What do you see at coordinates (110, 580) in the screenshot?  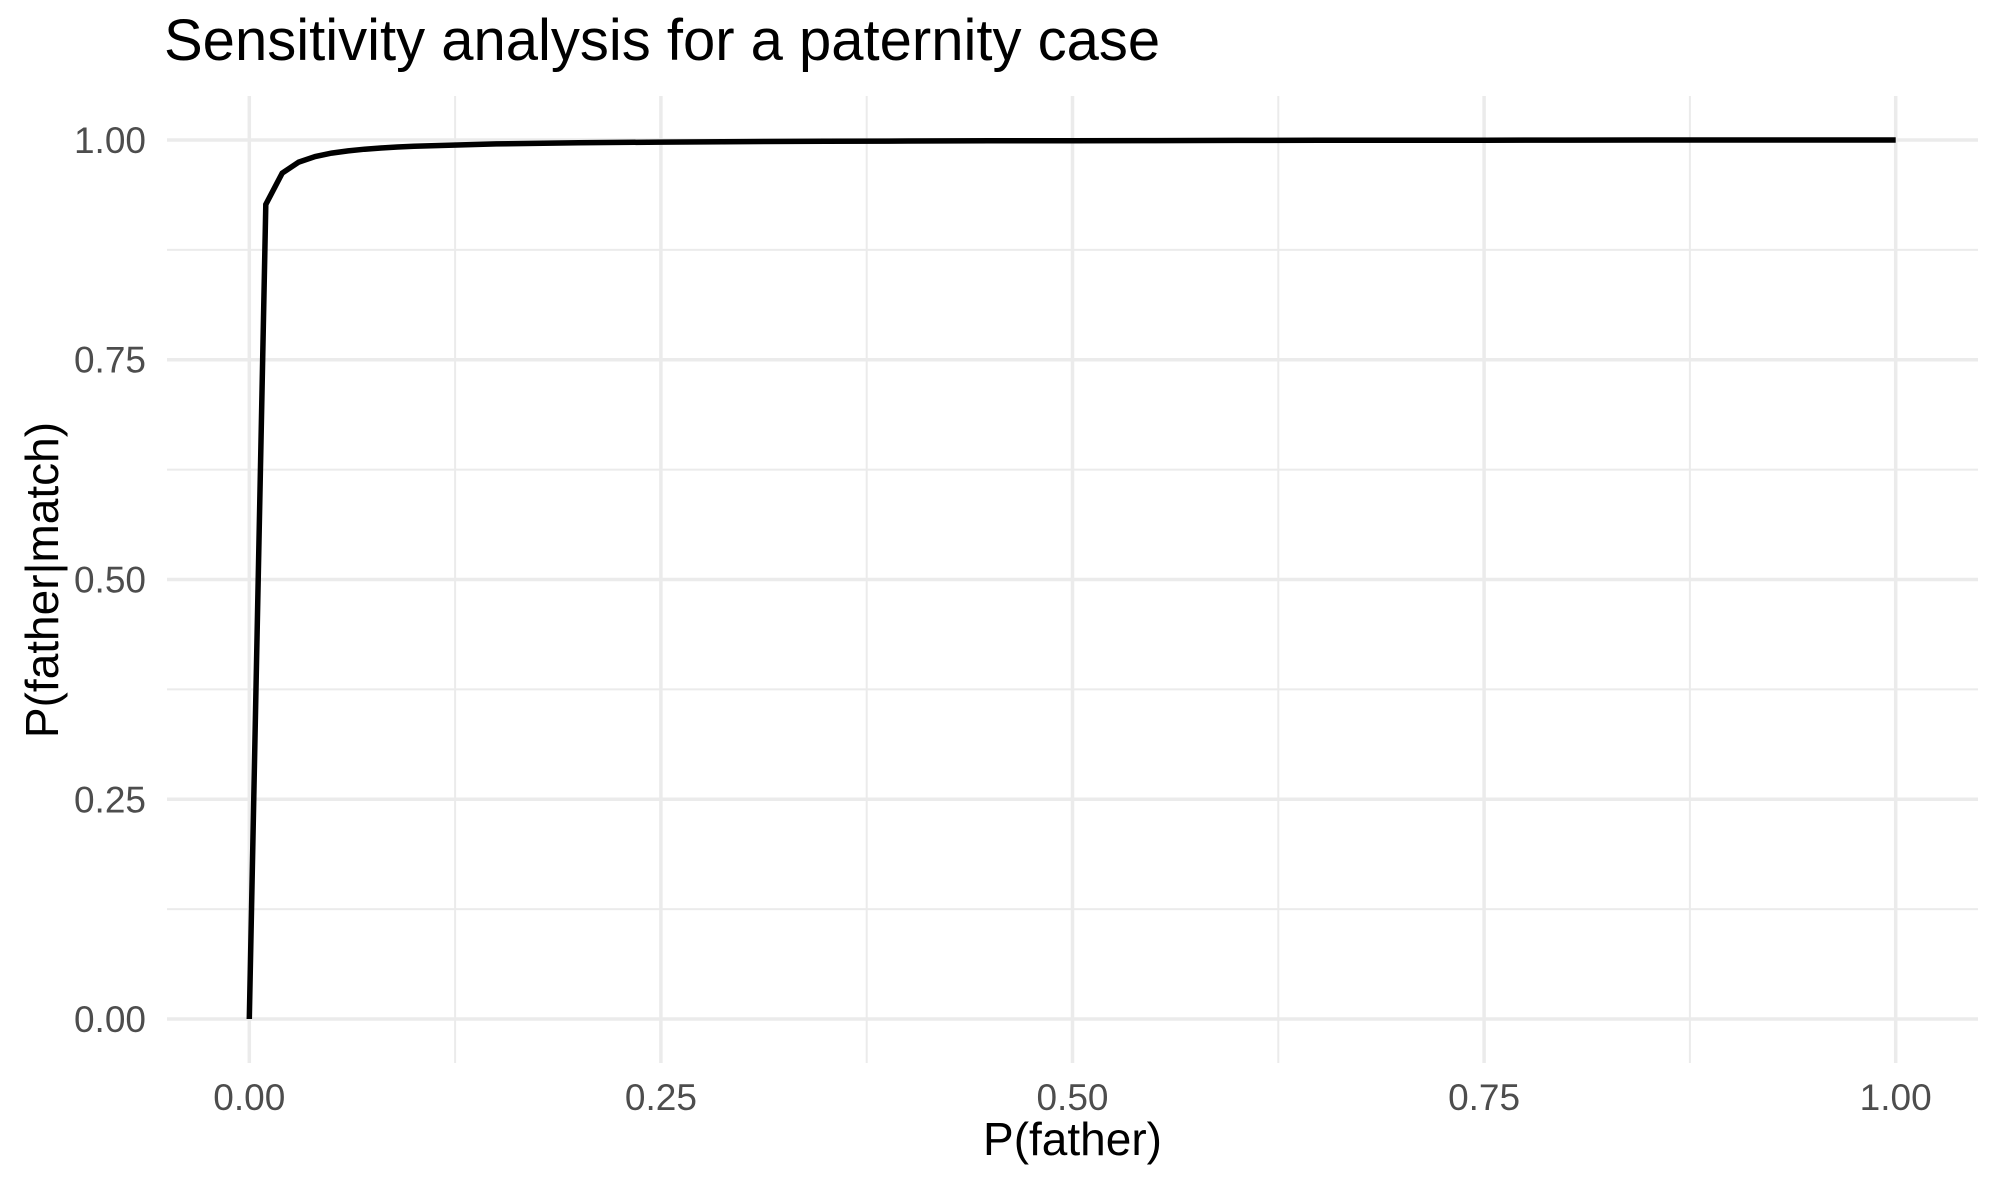 I see `y-tick-label: 0.50` at bounding box center [110, 580].